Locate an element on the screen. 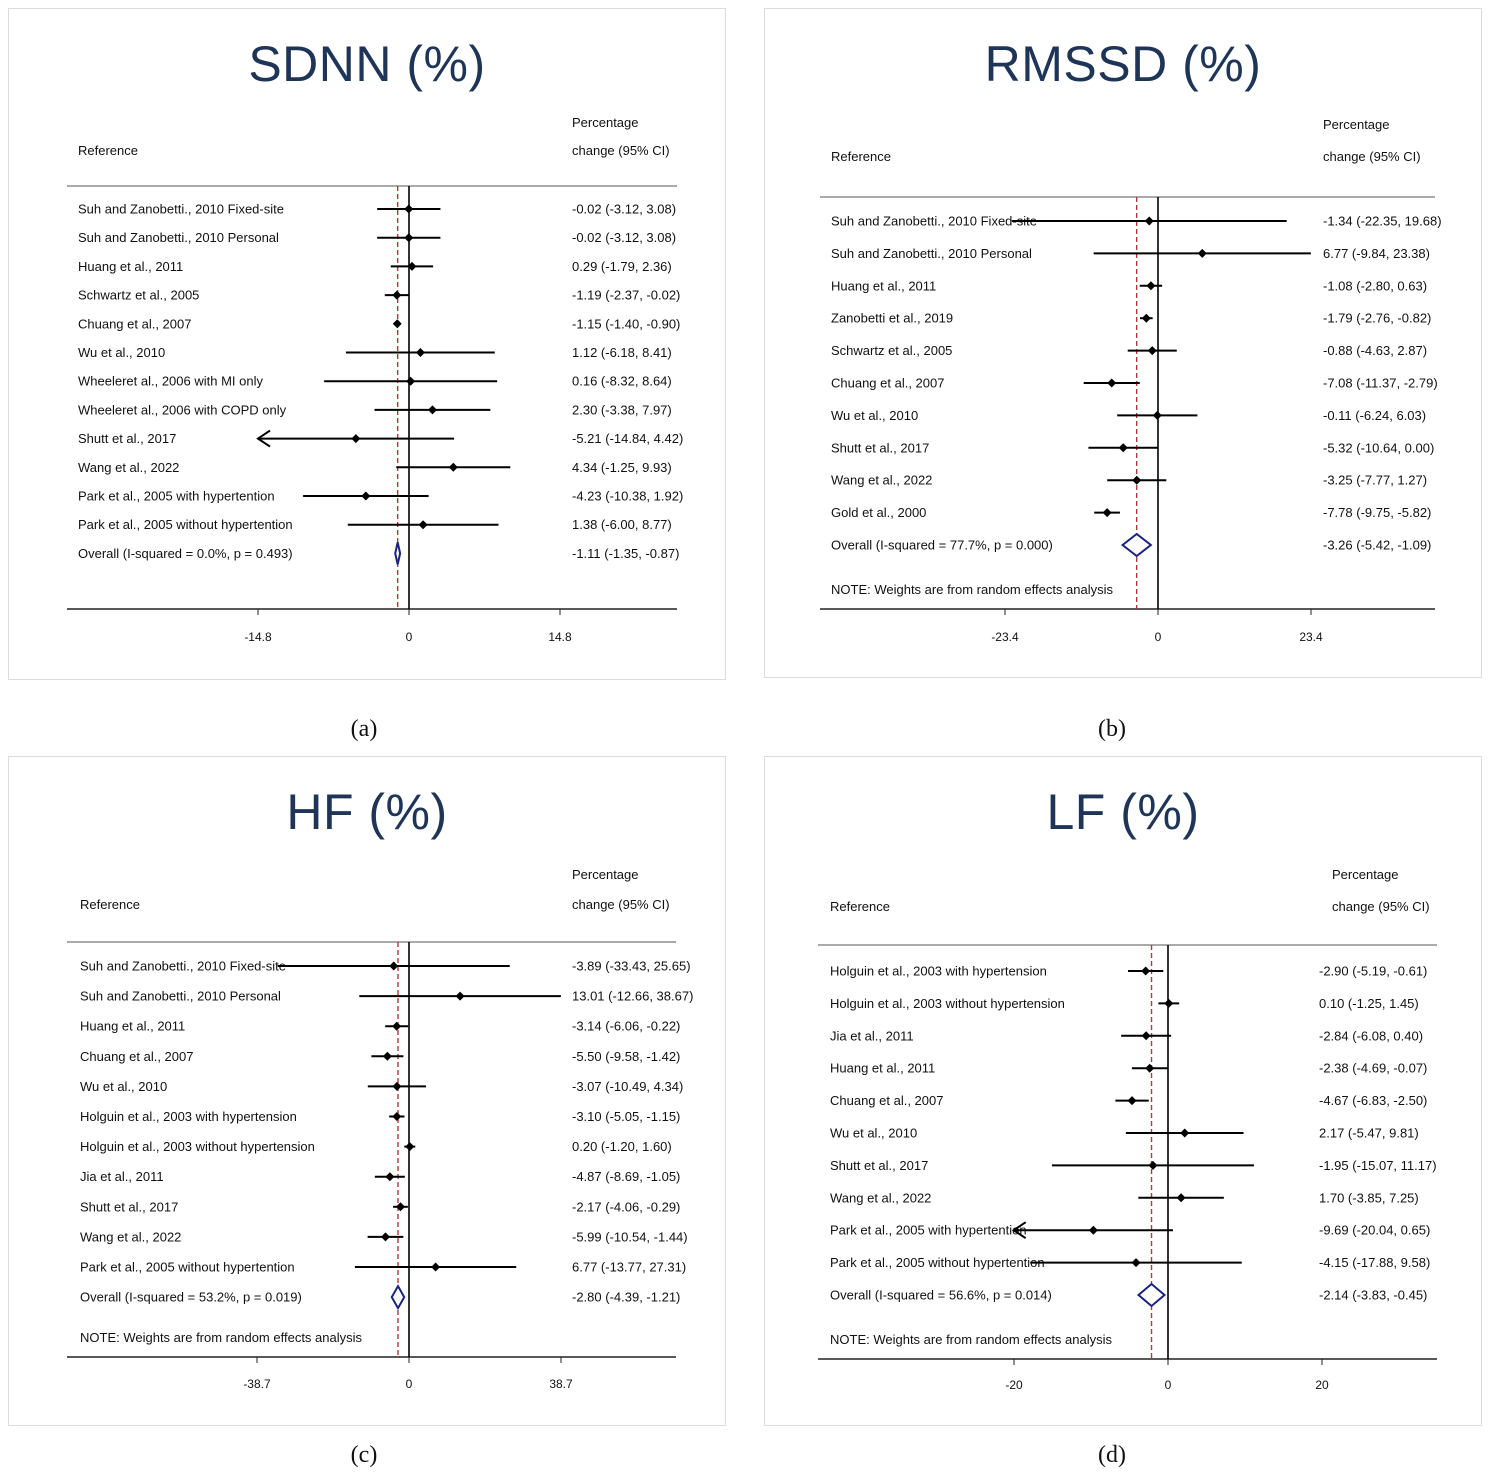 Image resolution: width=1490 pixels, height=1480 pixels. study-effect-text: 0.20 (-1.20, 1.60) is located at coordinates (622, 1146).